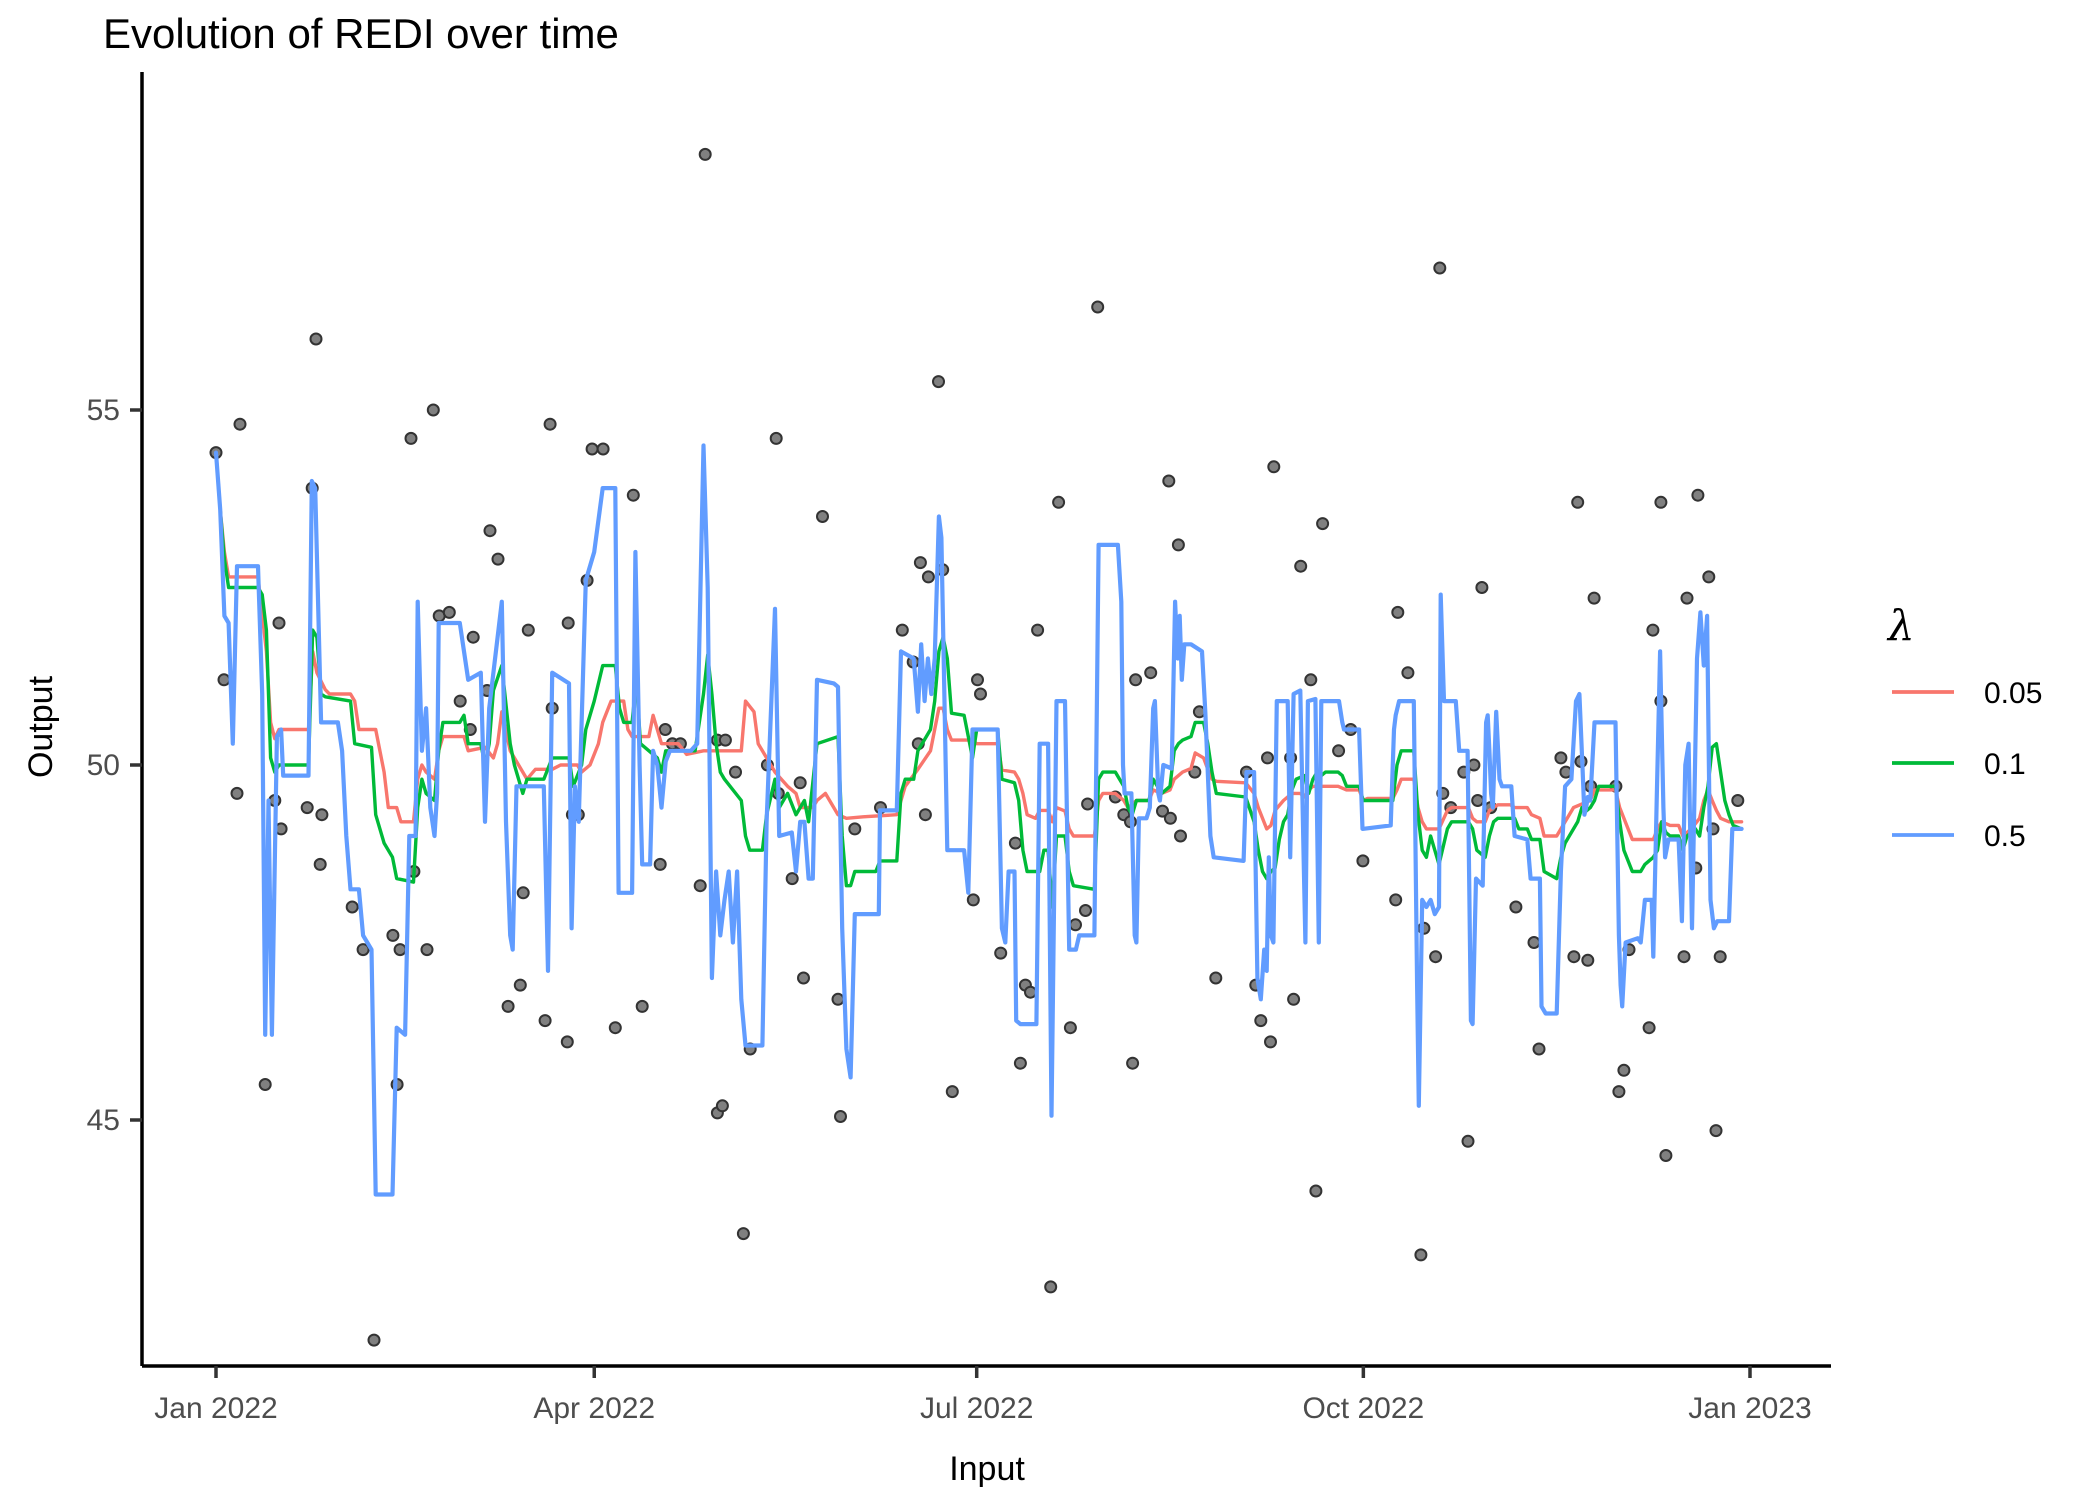 The image size is (2100, 1500). What do you see at coordinates (114, 765) in the screenshot?
I see `y-axis-ticks: 45 50 55` at bounding box center [114, 765].